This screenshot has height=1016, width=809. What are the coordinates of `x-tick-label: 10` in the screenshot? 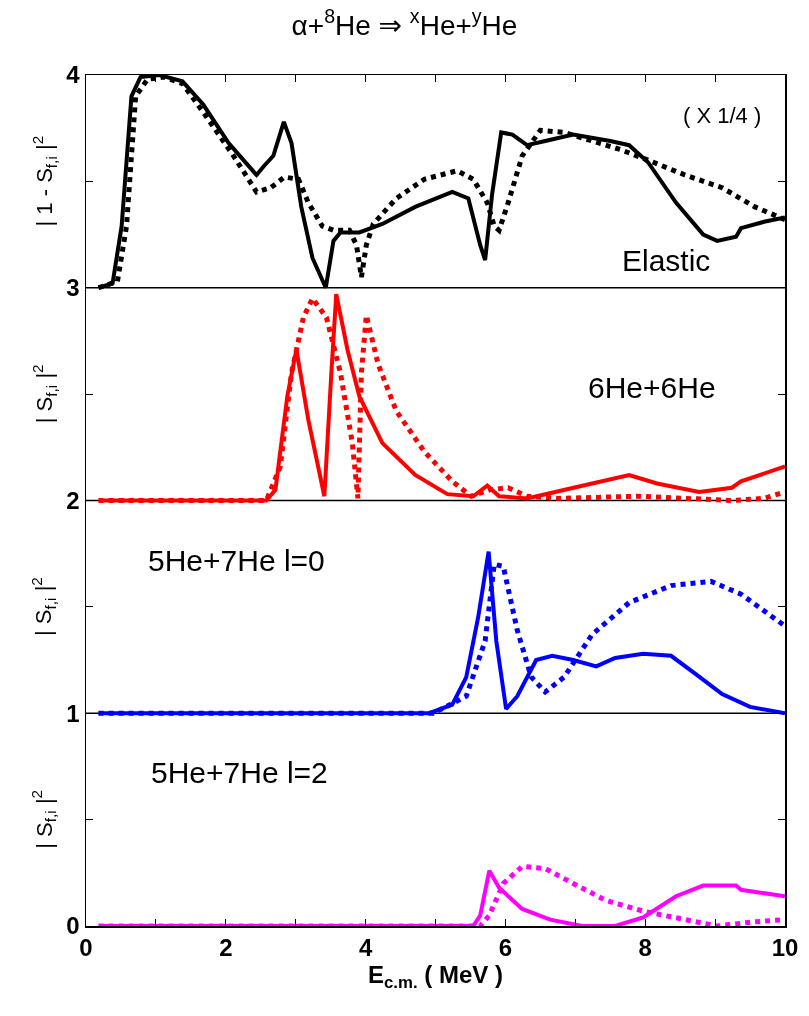 It's located at (785, 948).